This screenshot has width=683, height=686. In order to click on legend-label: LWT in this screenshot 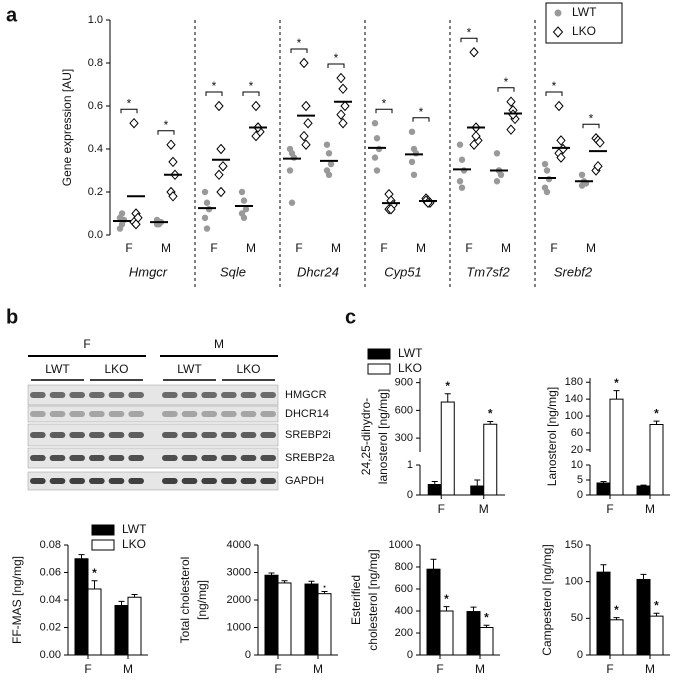, I will do `click(410, 353)`.